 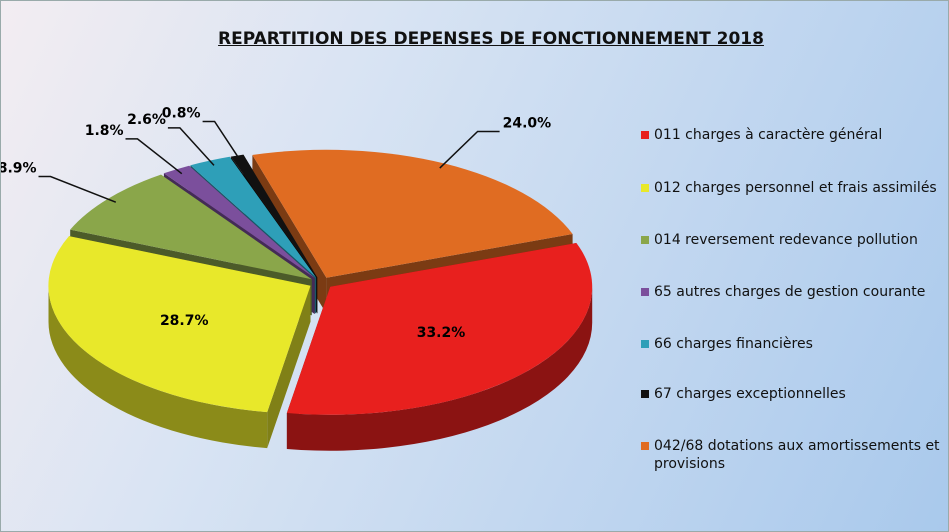 I want to click on data-label: 28.7%, so click(x=184, y=321).